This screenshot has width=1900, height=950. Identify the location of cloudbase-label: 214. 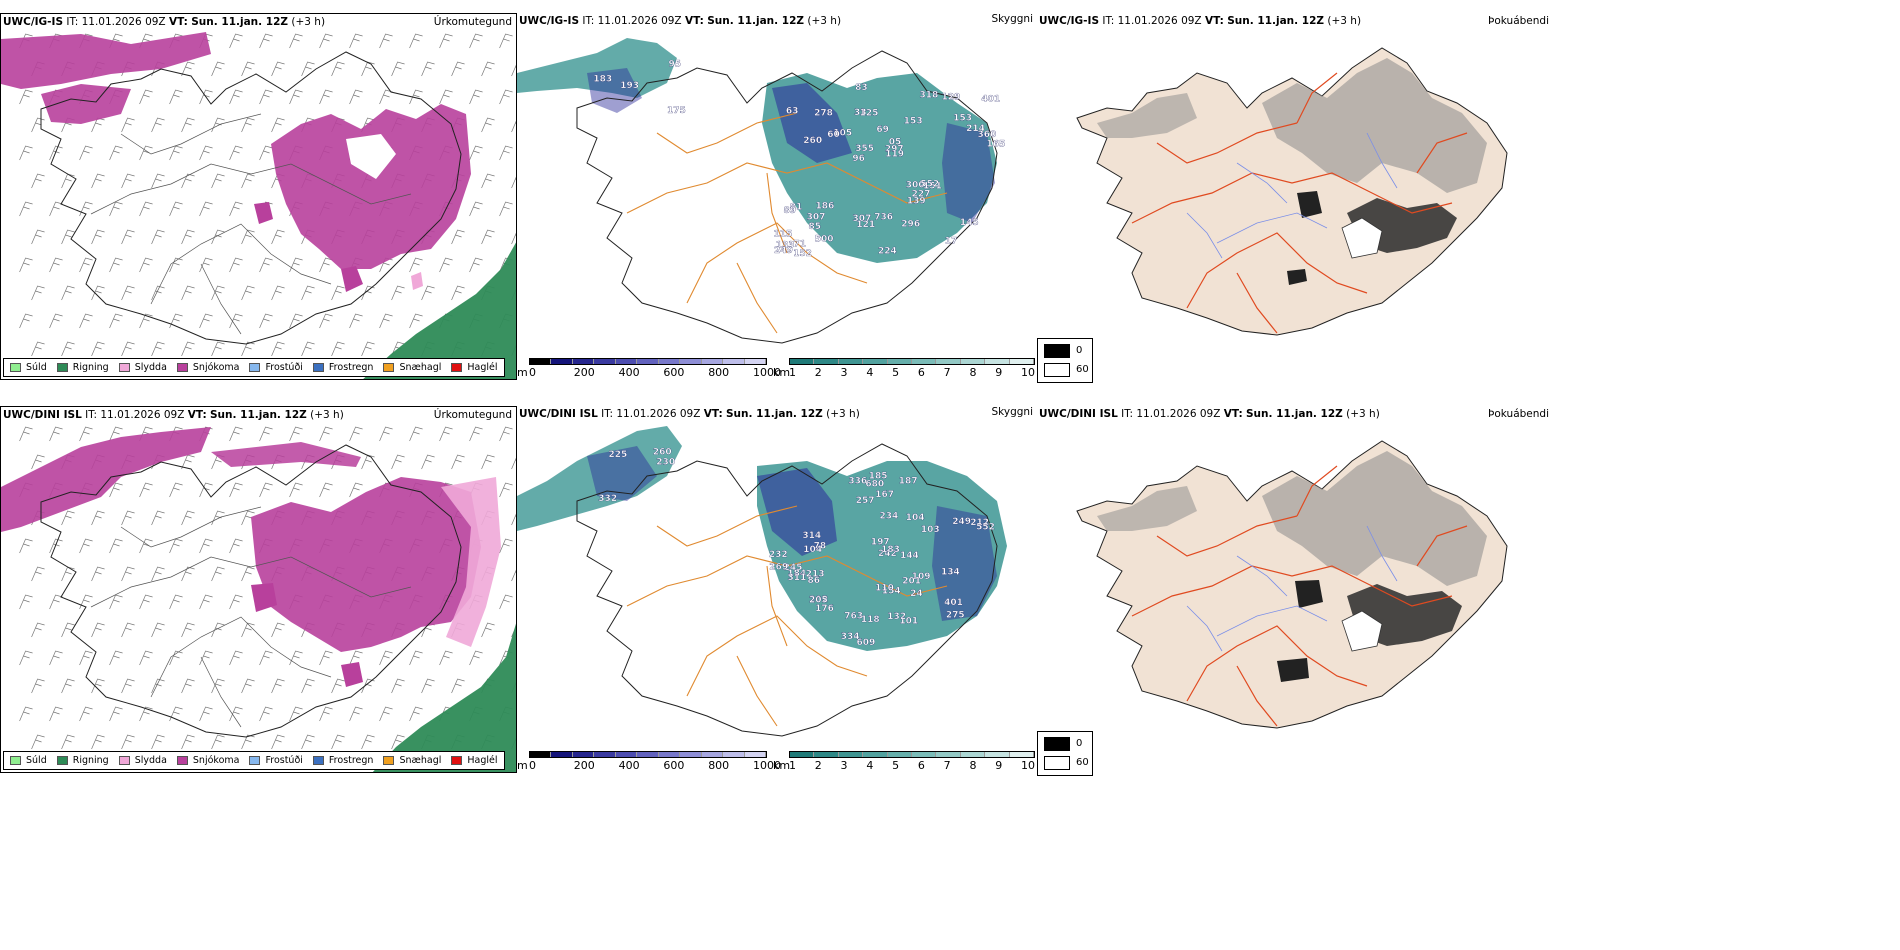
(975, 129).